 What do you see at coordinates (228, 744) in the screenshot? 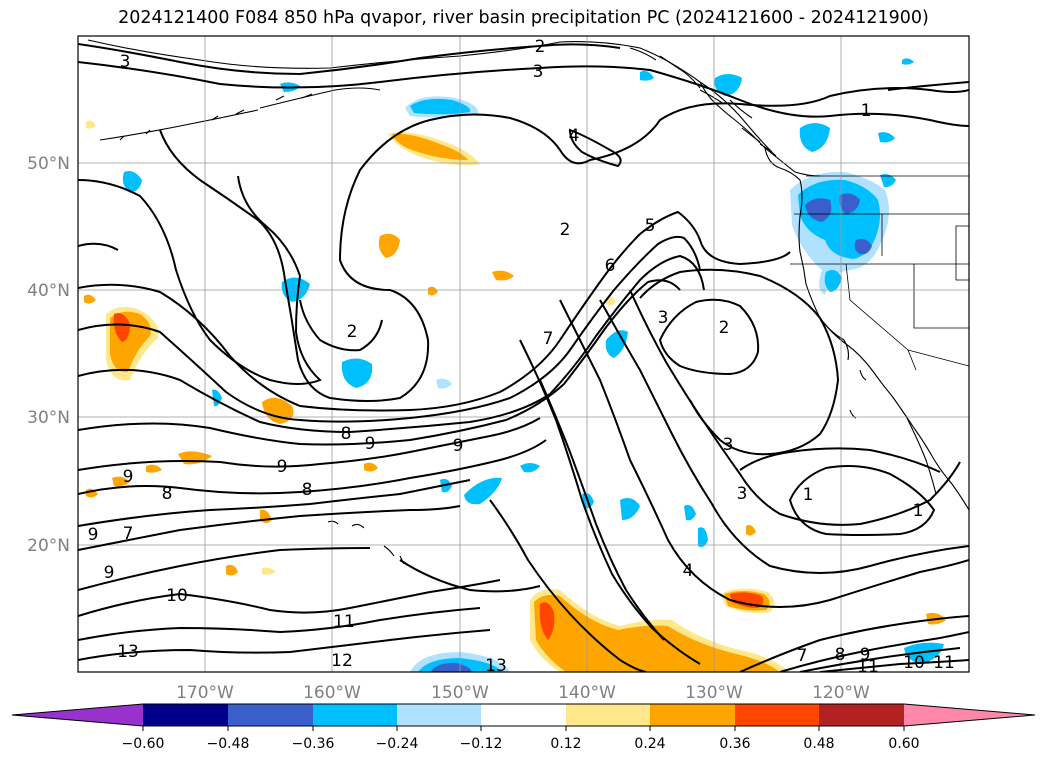
I see `colorbar-tick-label: −0.48` at bounding box center [228, 744].